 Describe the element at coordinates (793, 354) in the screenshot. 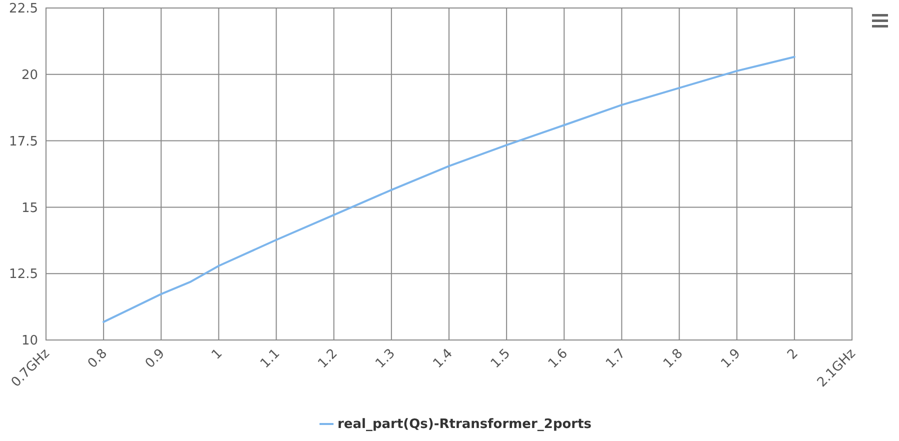

I see `x-tick-label: 2` at that location.